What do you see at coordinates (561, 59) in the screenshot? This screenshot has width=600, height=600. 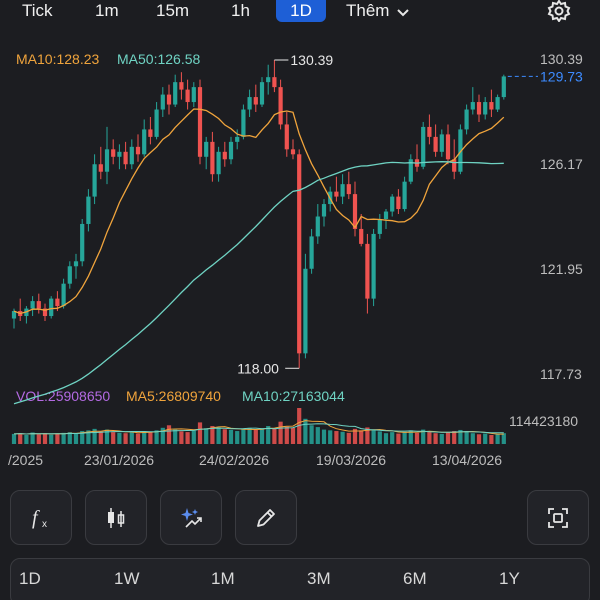 I see `y-tick-label: 130.39` at bounding box center [561, 59].